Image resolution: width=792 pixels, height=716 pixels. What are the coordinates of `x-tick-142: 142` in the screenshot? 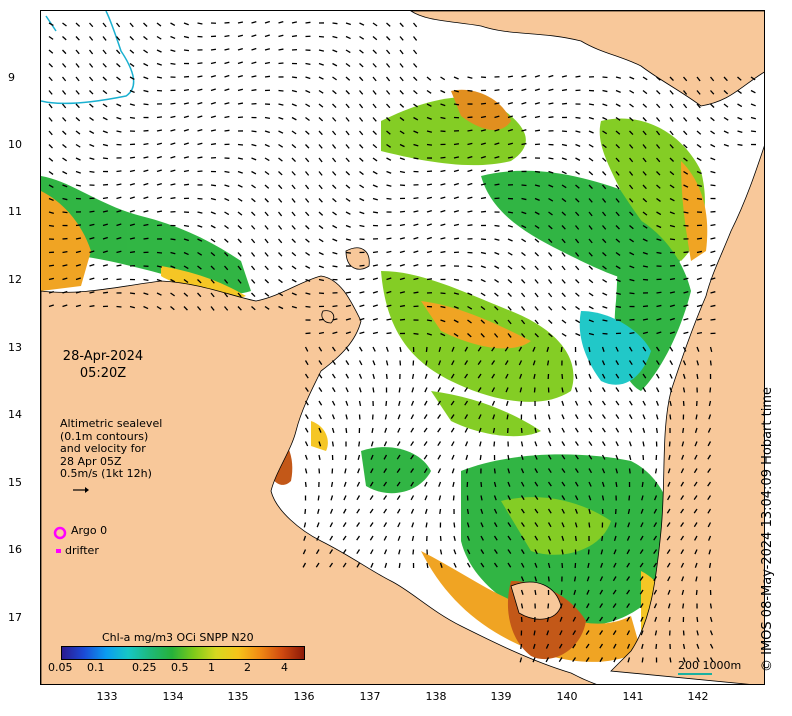 It's located at (698, 696).